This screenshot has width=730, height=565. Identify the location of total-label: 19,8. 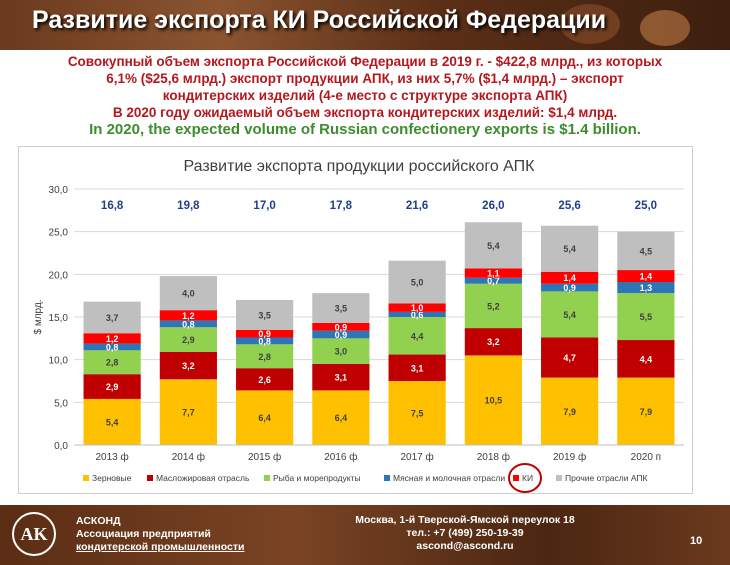
(188, 206).